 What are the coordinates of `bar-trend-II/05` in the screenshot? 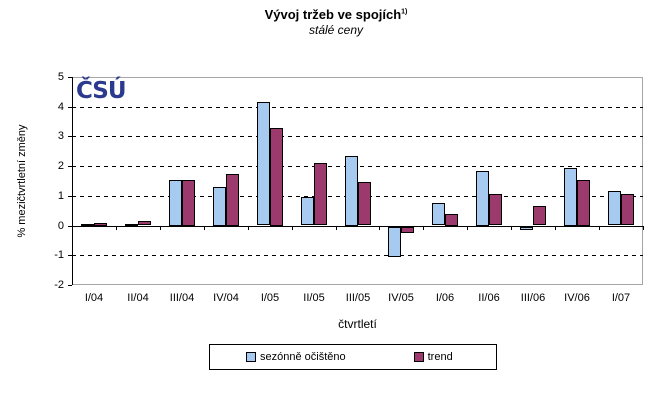 It's located at (320, 194).